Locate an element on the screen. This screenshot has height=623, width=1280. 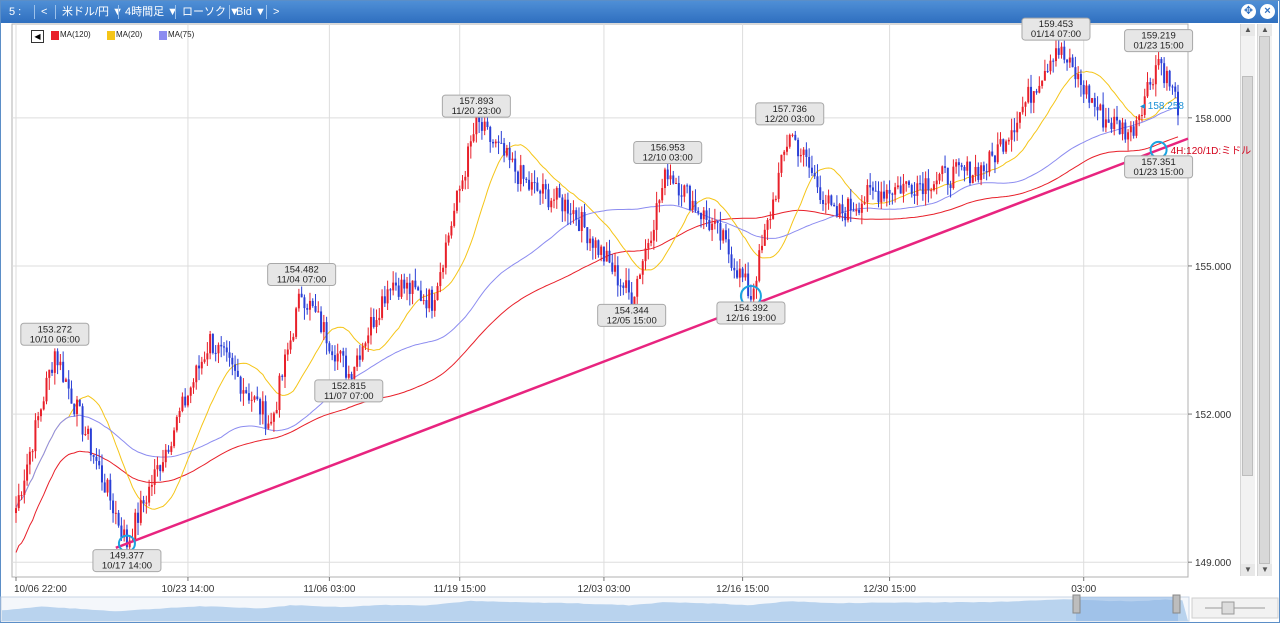
chart-type-dropdown: ローソク ▼ is located at coordinates (211, 12).